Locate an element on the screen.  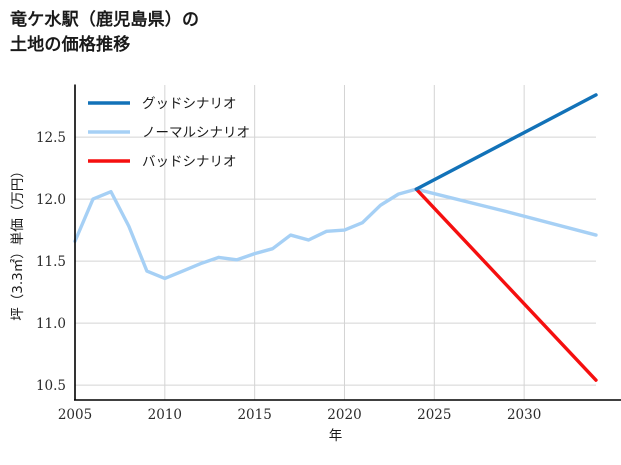
y-tick-label: 12.5 is located at coordinates (51, 138).